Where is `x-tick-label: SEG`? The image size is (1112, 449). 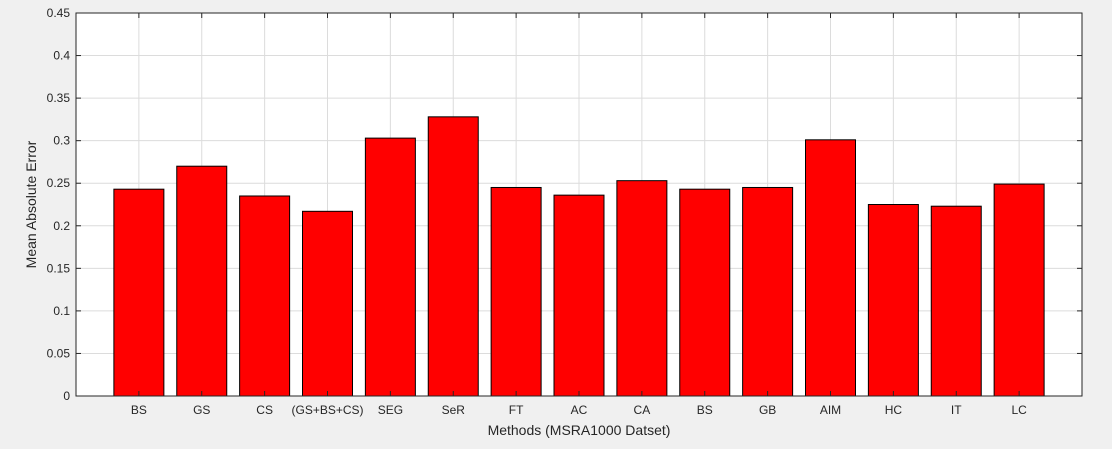
x-tick-label: SEG is located at coordinates (390, 410).